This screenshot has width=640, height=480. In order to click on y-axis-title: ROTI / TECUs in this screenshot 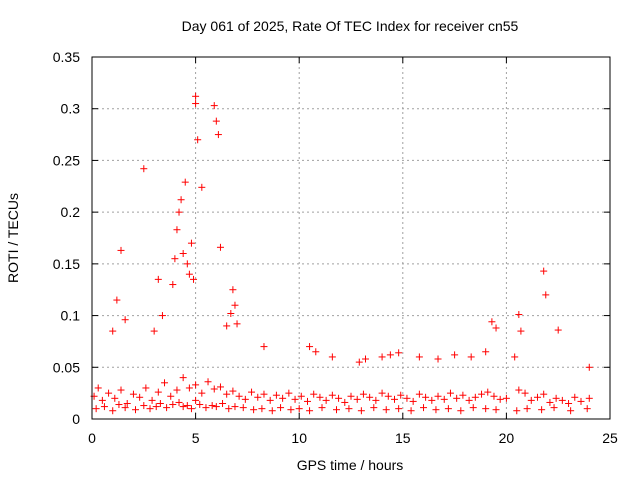, I will do `click(13, 238)`.